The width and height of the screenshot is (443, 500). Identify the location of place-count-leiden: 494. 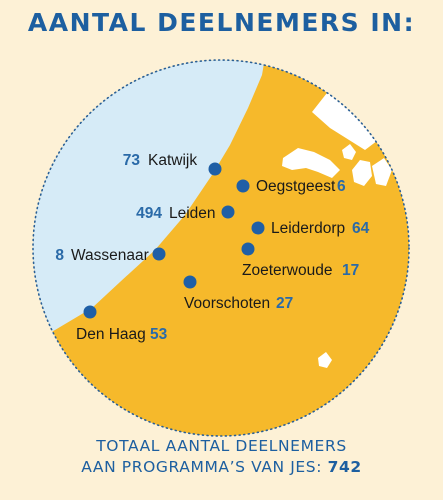
(149, 213).